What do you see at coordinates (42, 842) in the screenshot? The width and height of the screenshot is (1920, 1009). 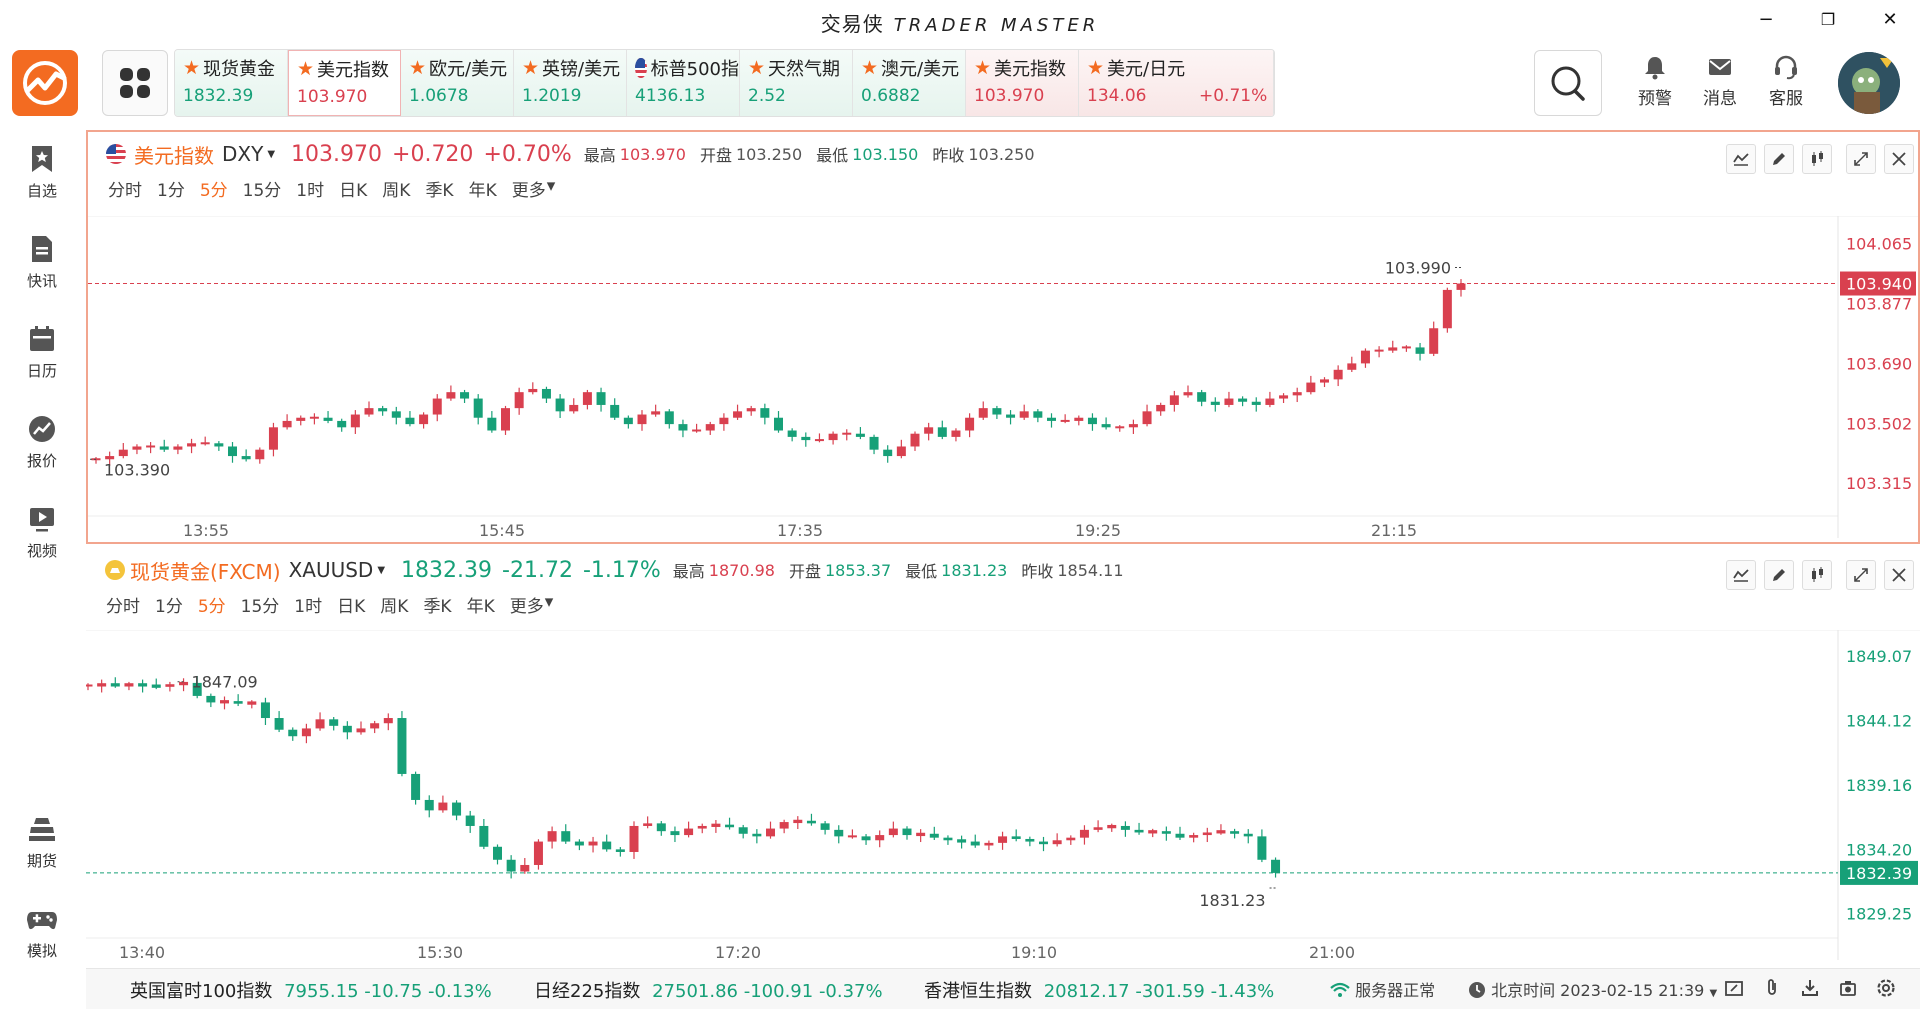 I see `sidebar-item-futures: 期货` at bounding box center [42, 842].